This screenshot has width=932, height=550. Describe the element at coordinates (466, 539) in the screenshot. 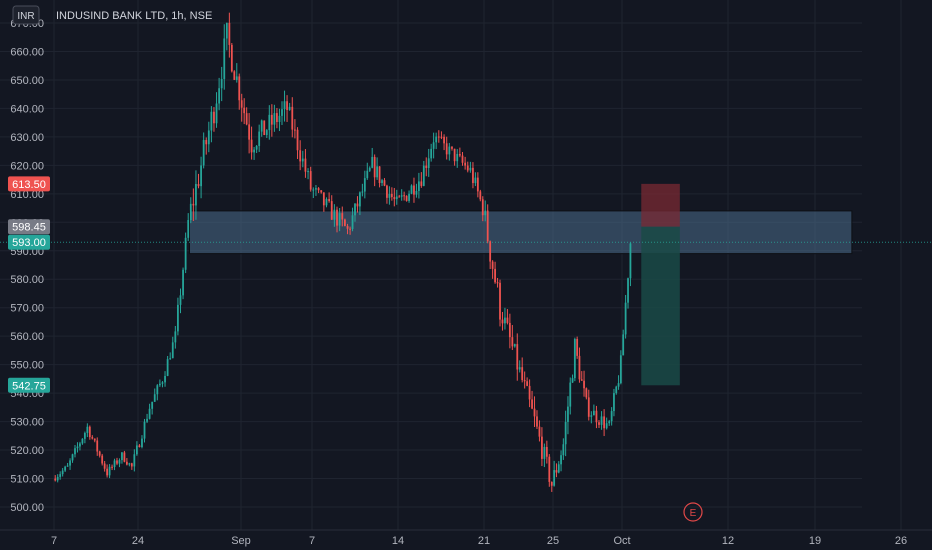

I see `time-axis: 7 24 Sep 7 14 21 25 Oct 12 19 26` at that location.